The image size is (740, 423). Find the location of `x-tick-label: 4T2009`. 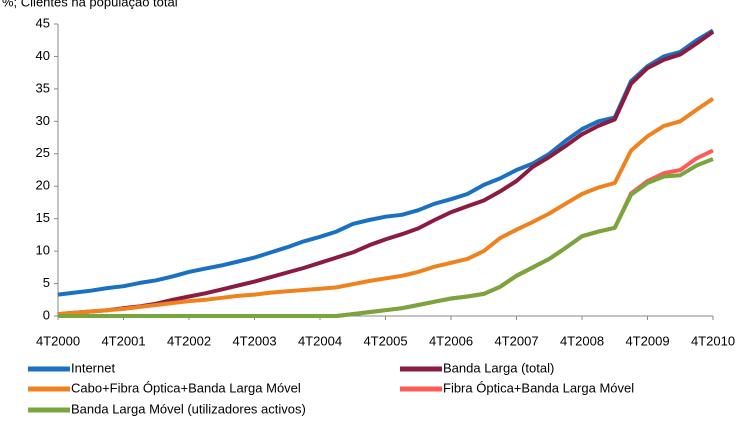

x-tick-label: 4T2009 is located at coordinates (647, 340).